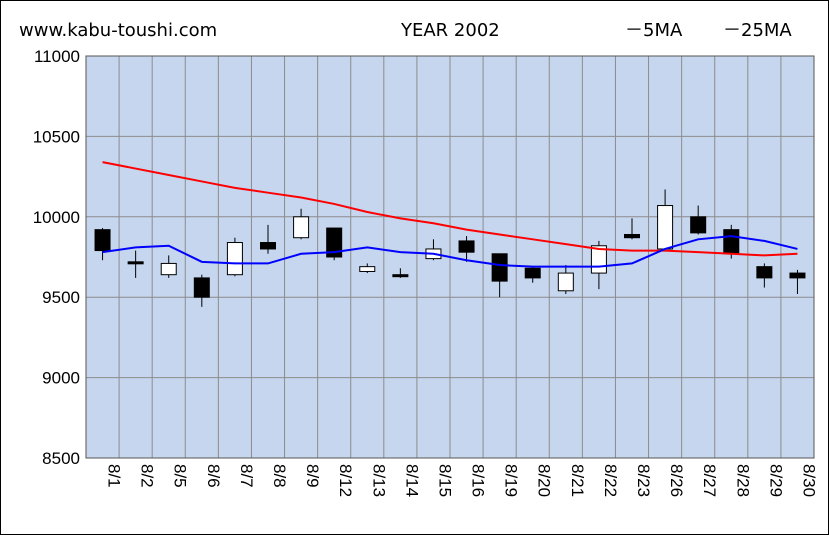 The image size is (829, 535). What do you see at coordinates (57, 56) in the screenshot?
I see `y-tick-label: 11000` at bounding box center [57, 56].